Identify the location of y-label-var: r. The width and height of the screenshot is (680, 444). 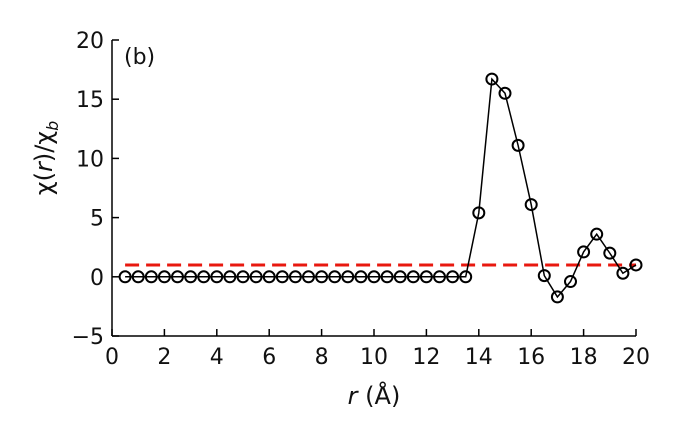
(44, 166).